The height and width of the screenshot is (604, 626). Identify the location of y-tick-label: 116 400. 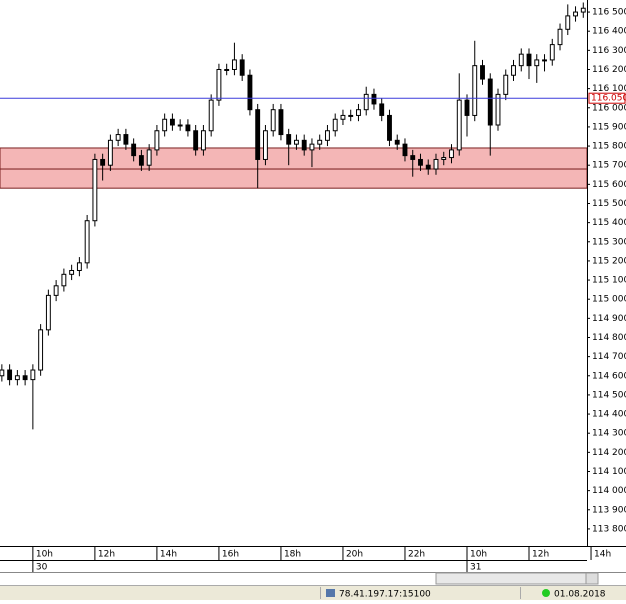
(609, 32).